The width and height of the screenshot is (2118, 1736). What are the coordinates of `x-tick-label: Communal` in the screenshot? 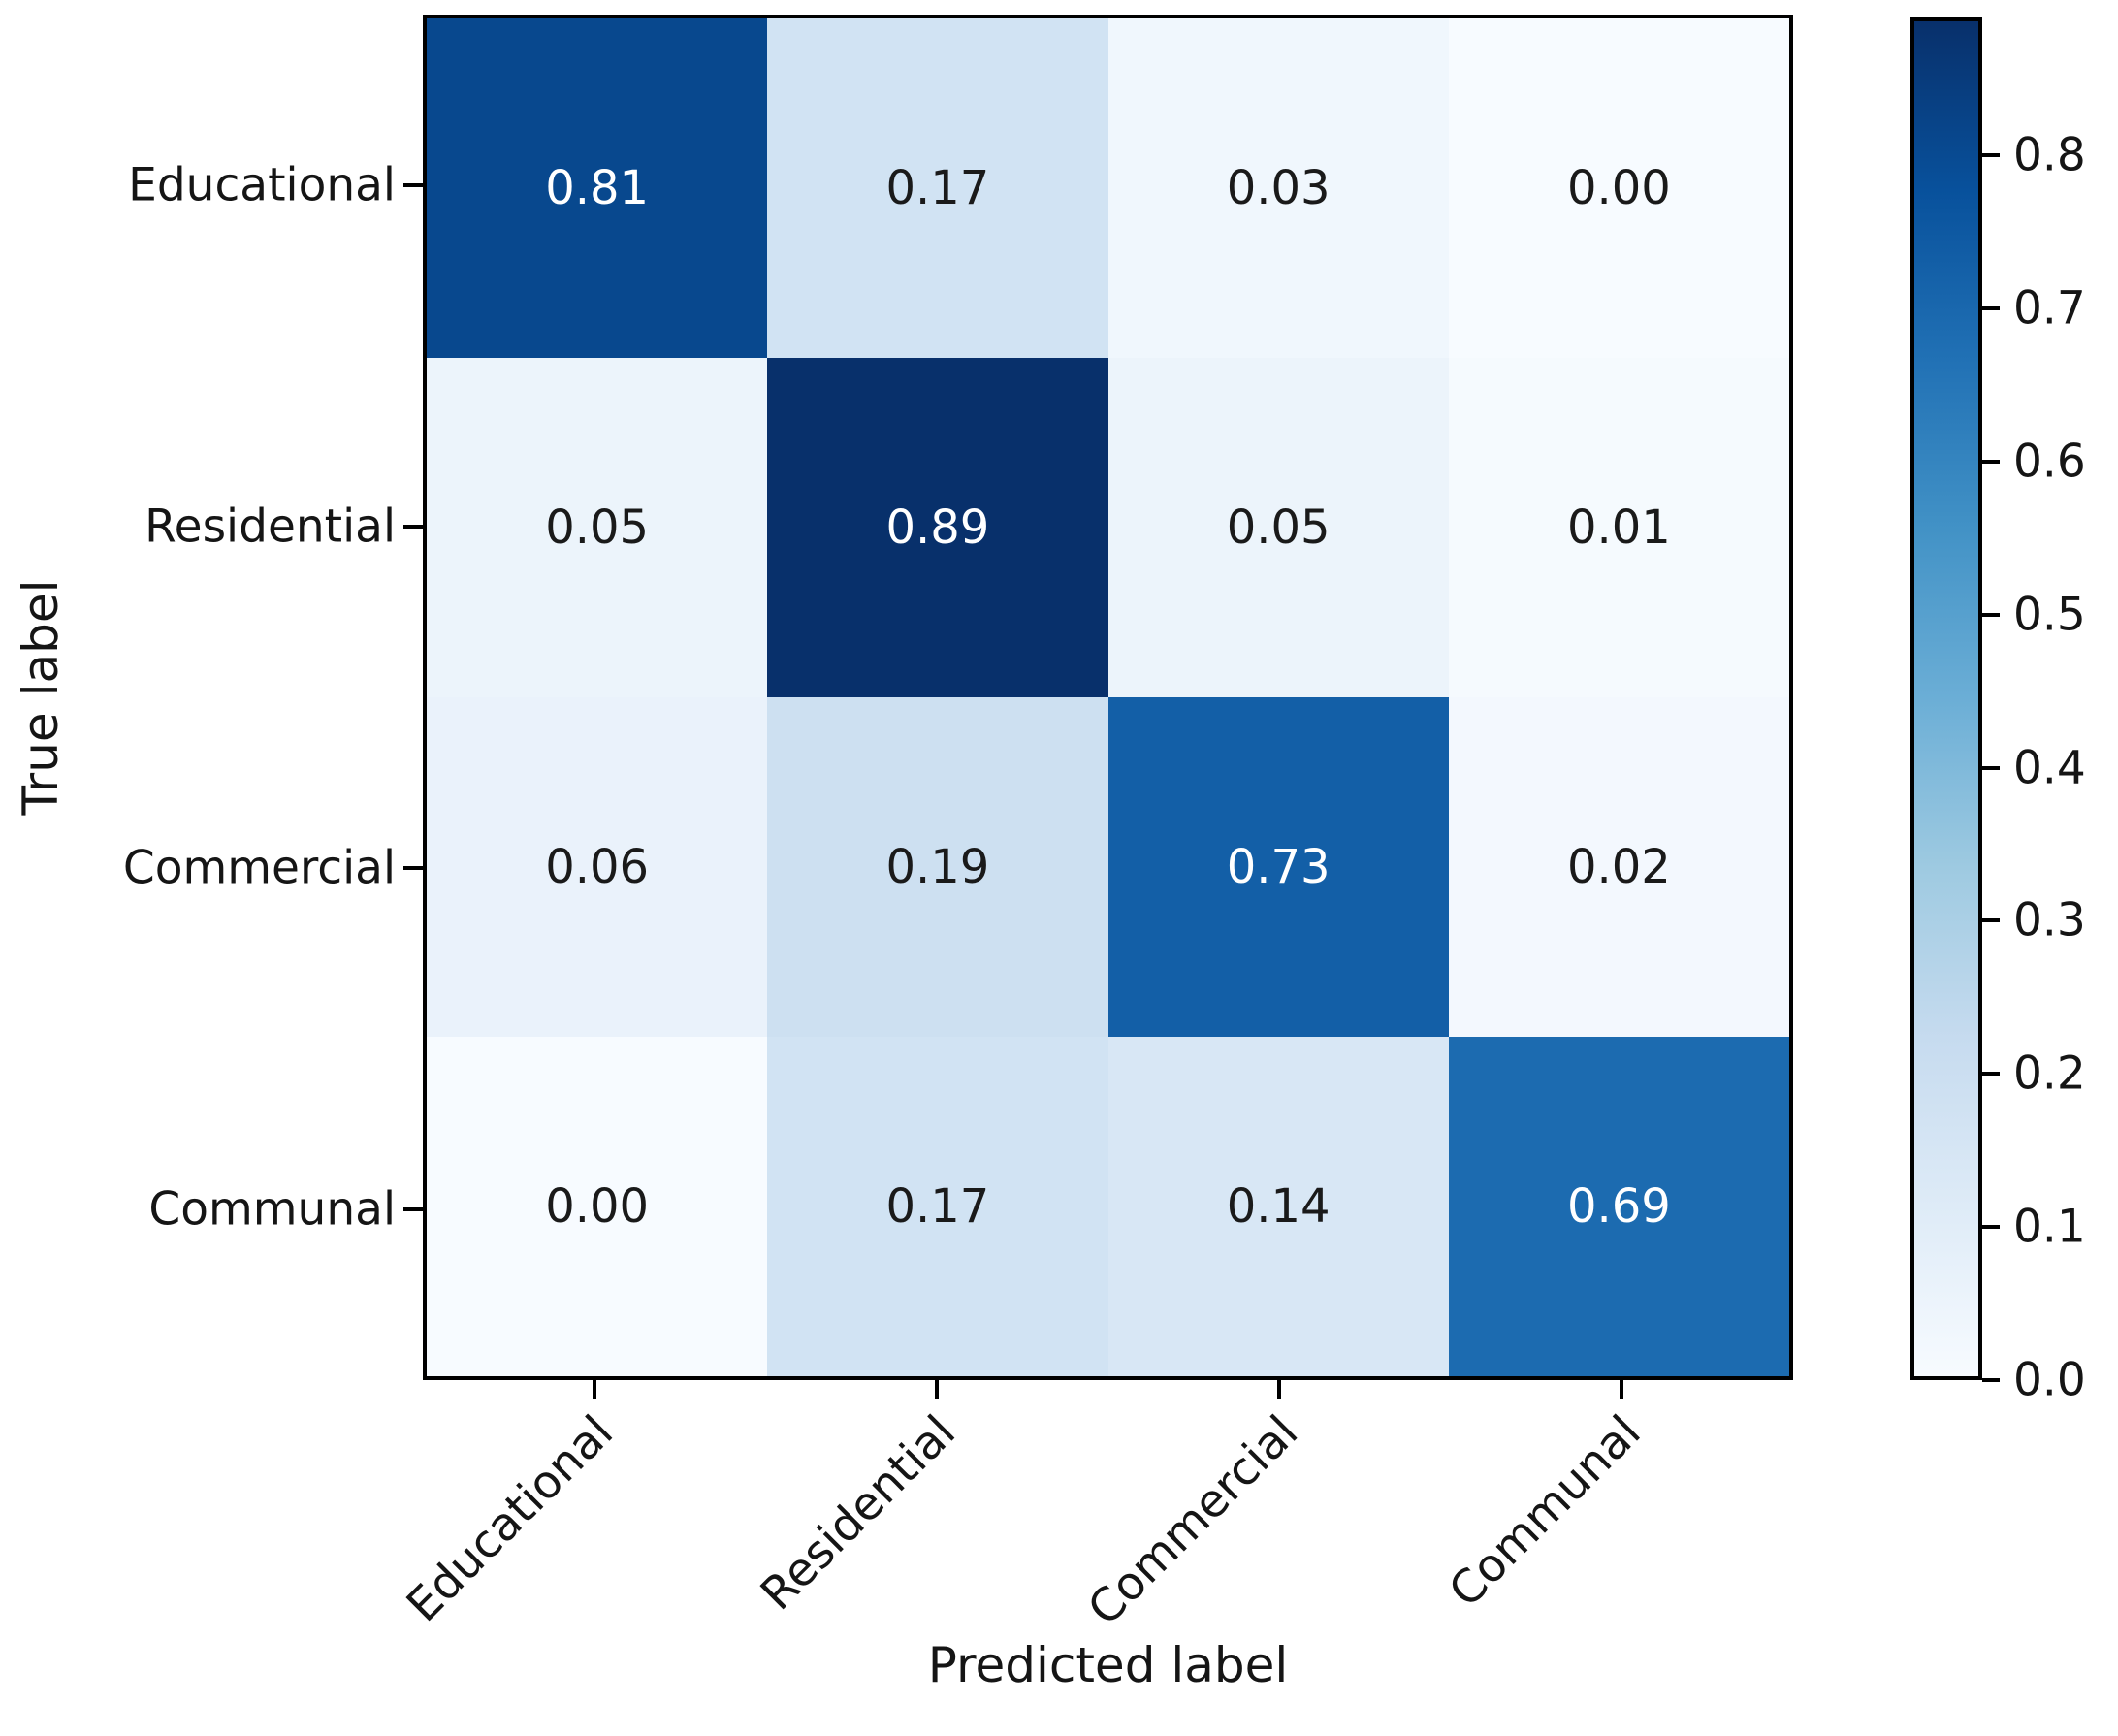 It's located at (1545, 1512).